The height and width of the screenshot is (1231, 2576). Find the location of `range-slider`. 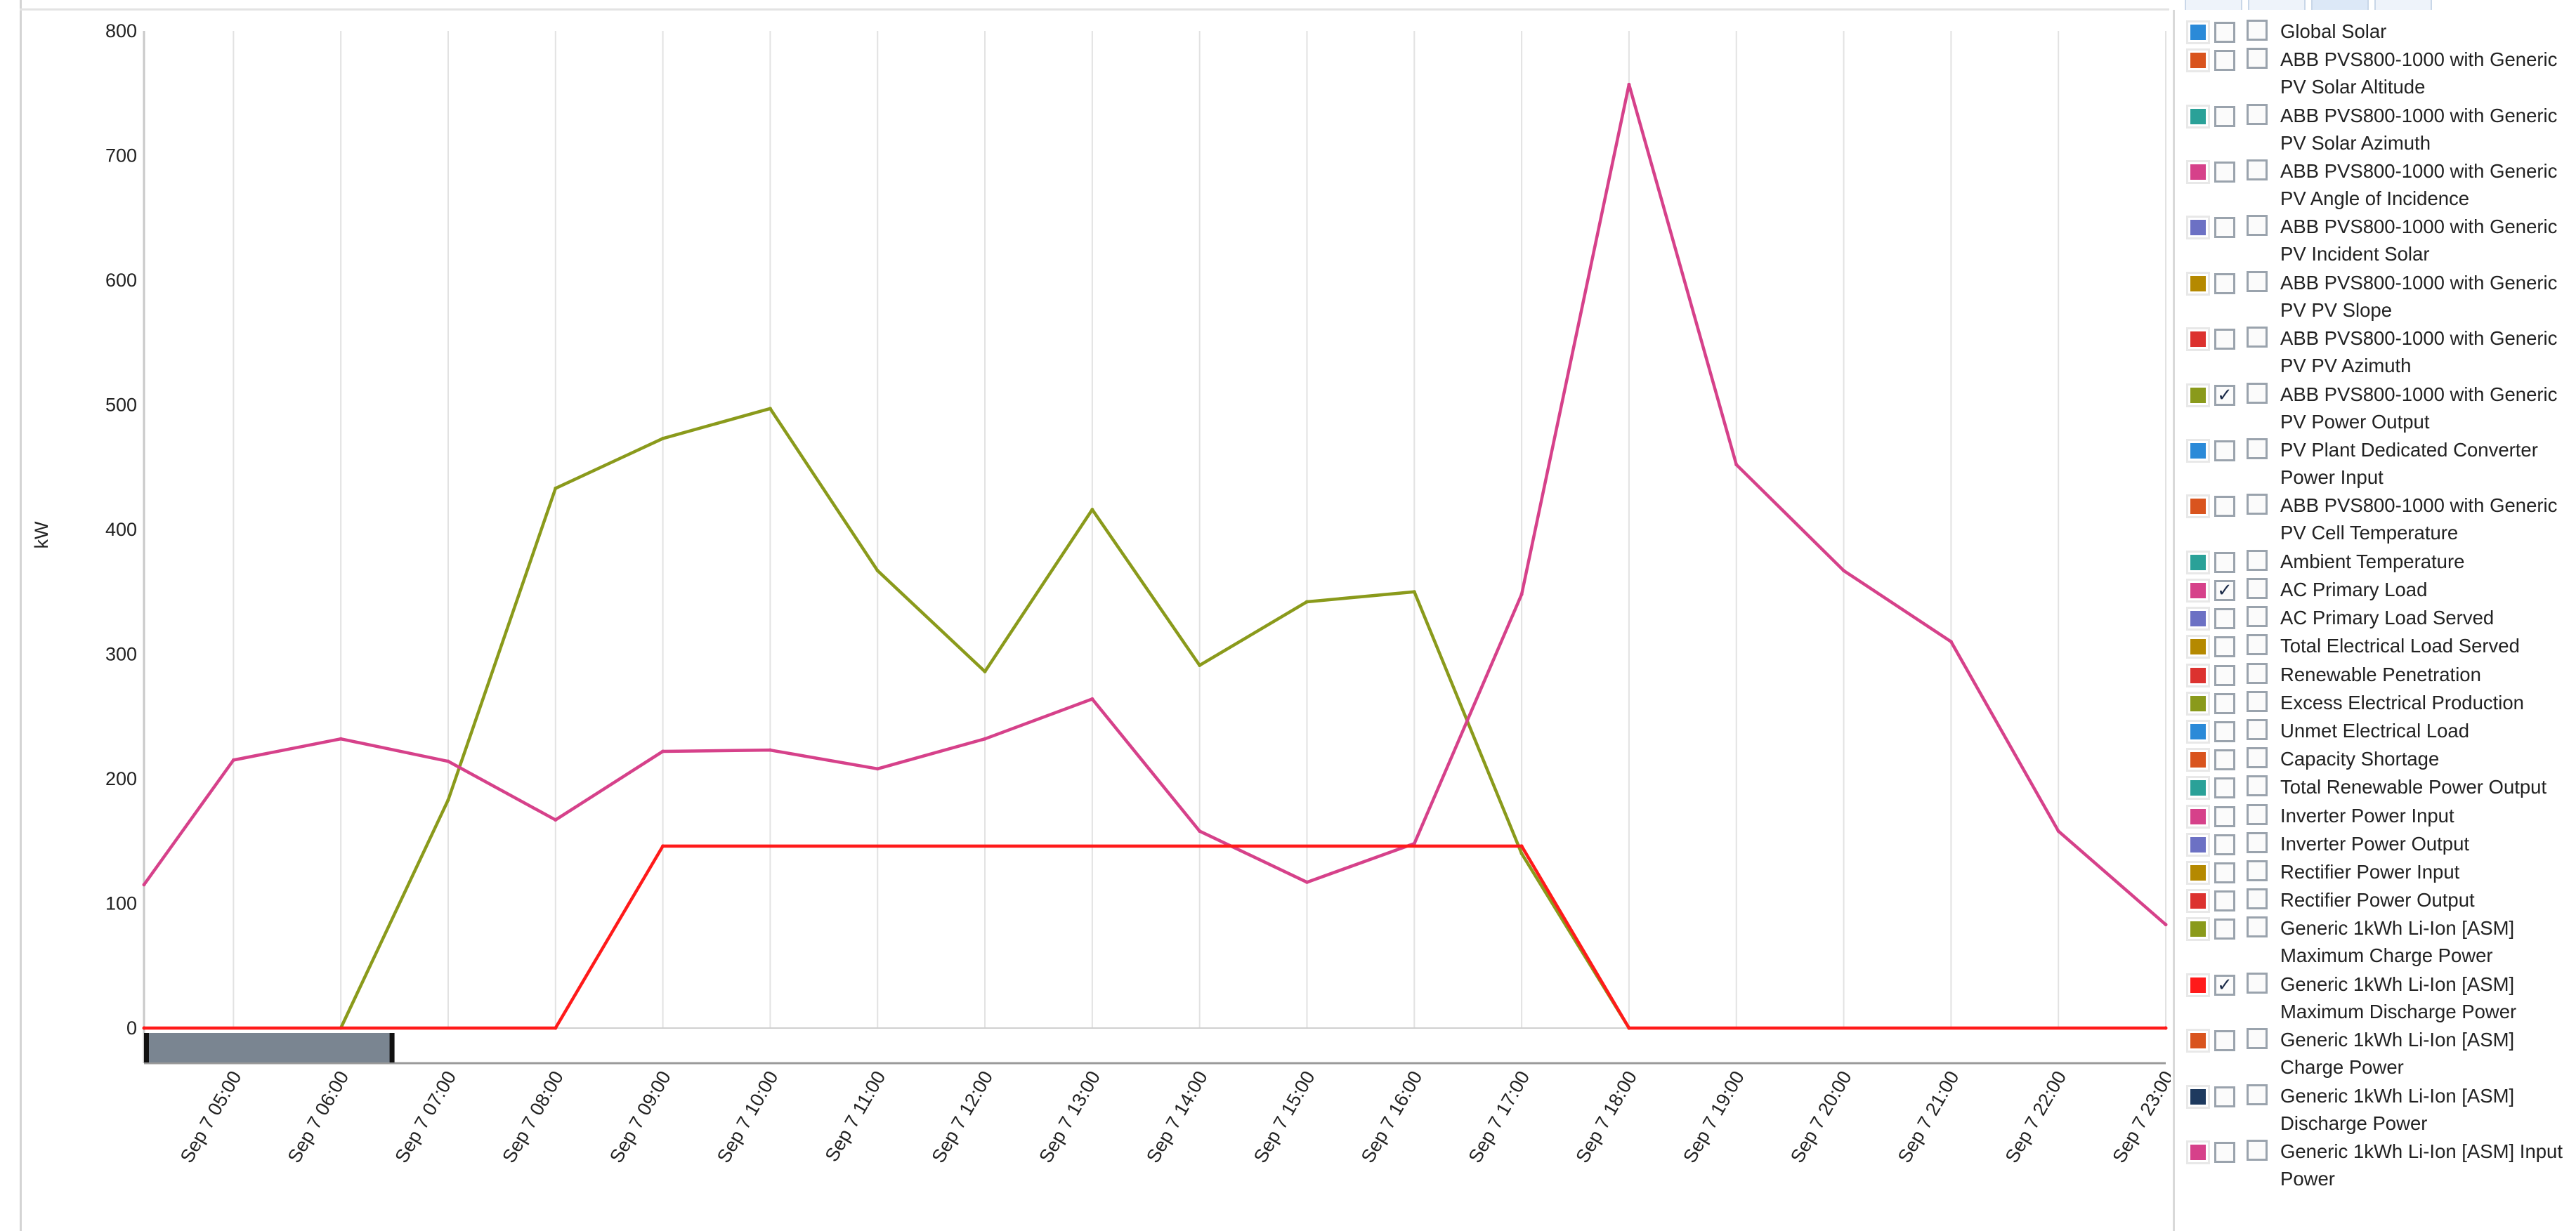

range-slider is located at coordinates (270, 1047).